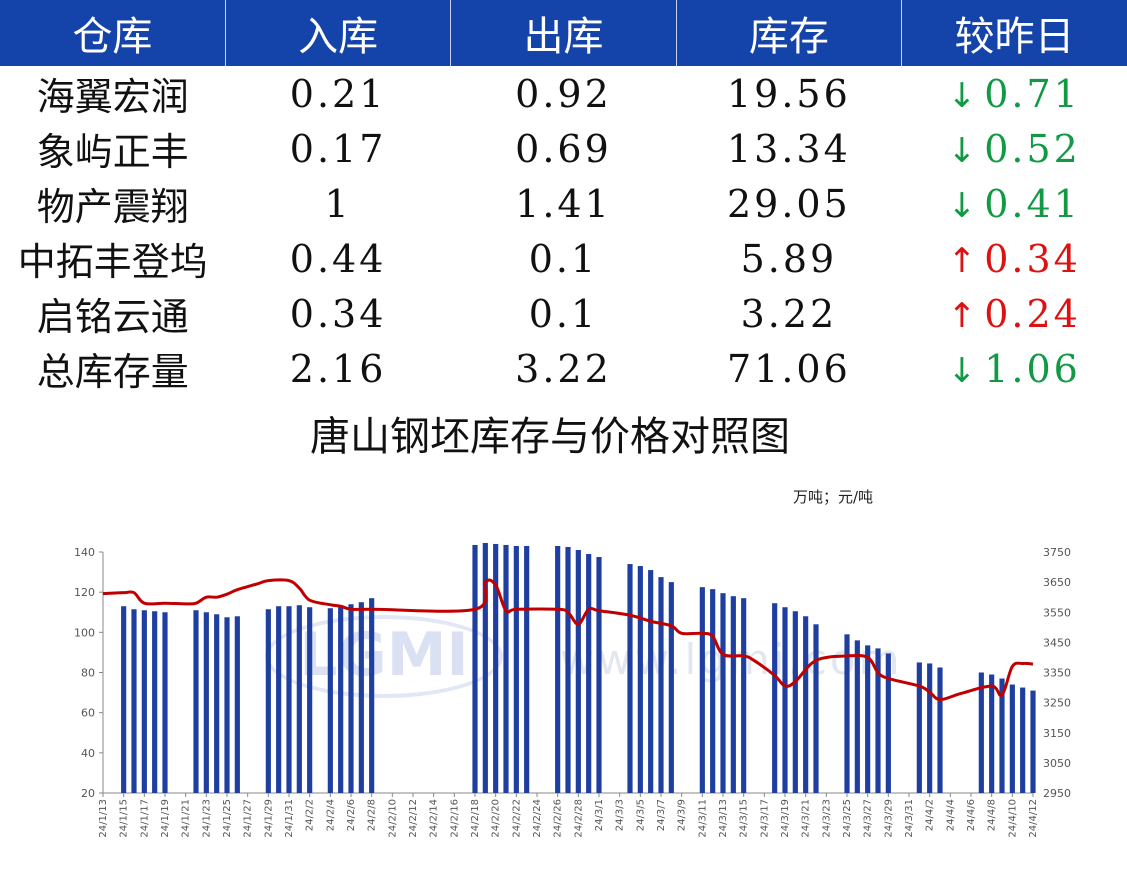  I want to click on x-tick-label: 24/2/24, so click(537, 818).